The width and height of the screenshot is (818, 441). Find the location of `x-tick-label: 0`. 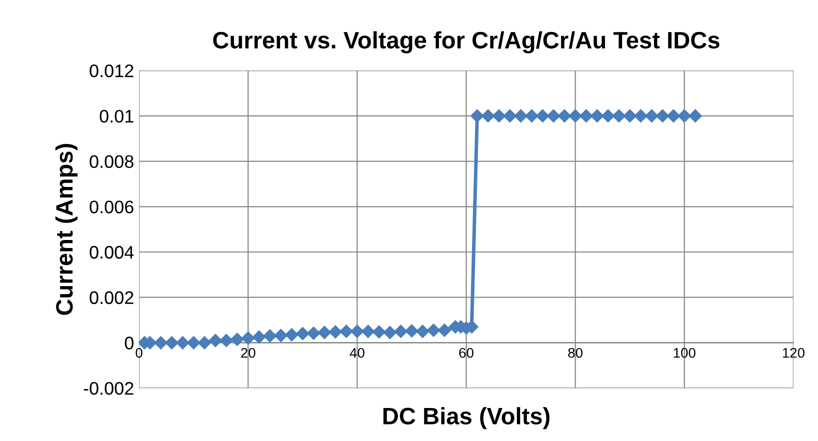

x-tick-label: 0 is located at coordinates (139, 353).